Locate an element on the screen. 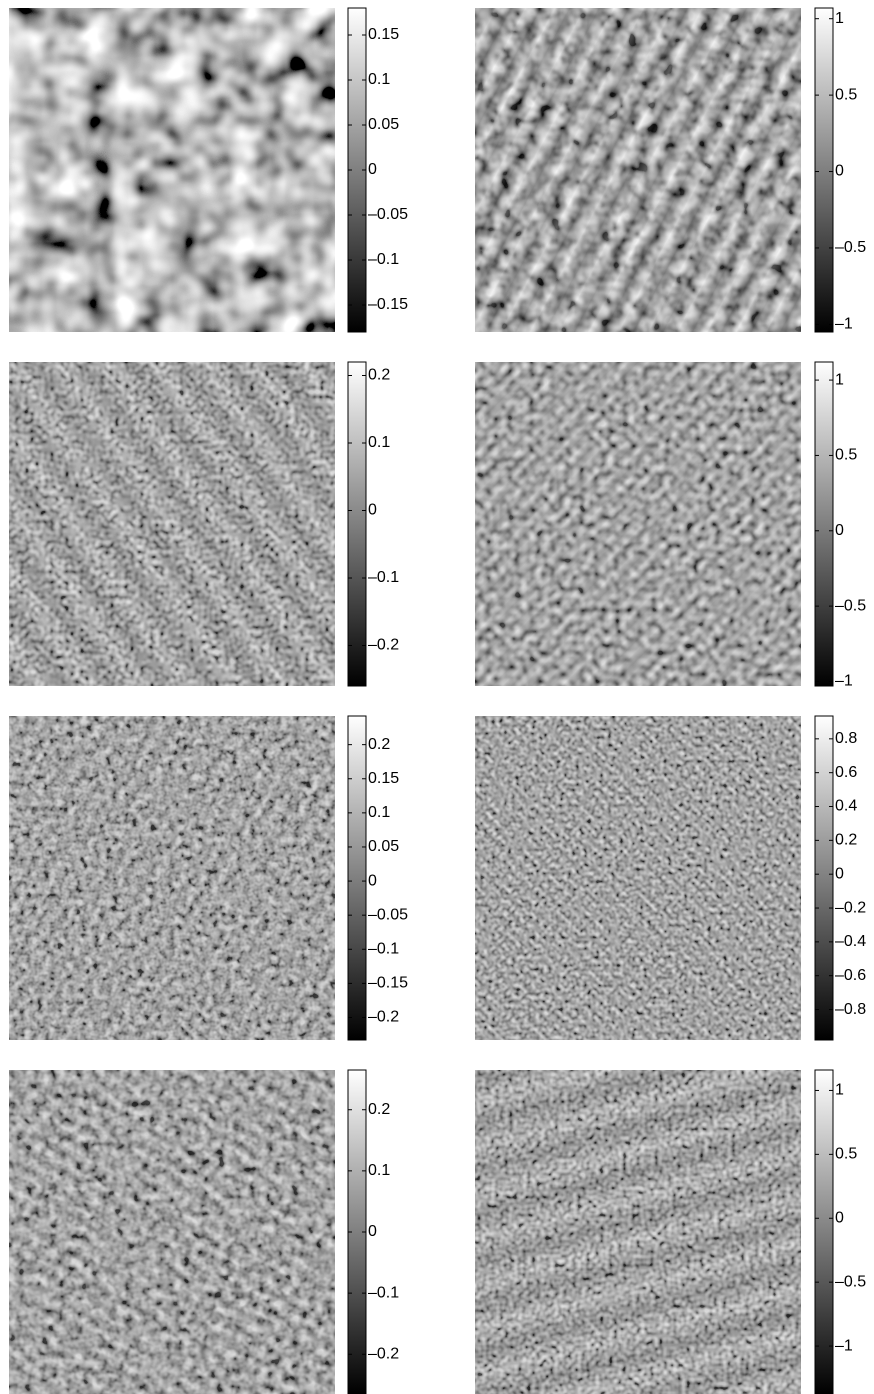 The width and height of the screenshot is (874, 1394). panel: –0.15 –0.1 –0.05 0 0.05 0.1 0.15 is located at coordinates (208, 170).